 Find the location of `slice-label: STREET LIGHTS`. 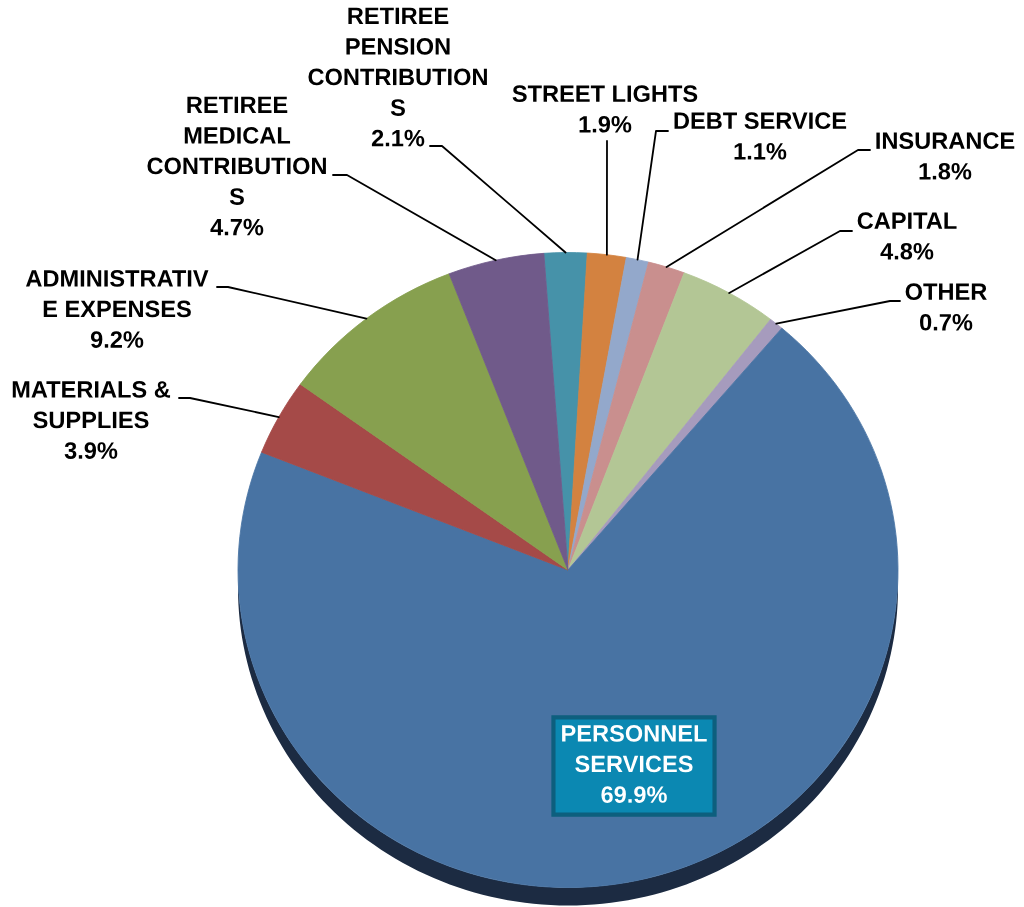

slice-label: STREET LIGHTS is located at coordinates (605, 94).